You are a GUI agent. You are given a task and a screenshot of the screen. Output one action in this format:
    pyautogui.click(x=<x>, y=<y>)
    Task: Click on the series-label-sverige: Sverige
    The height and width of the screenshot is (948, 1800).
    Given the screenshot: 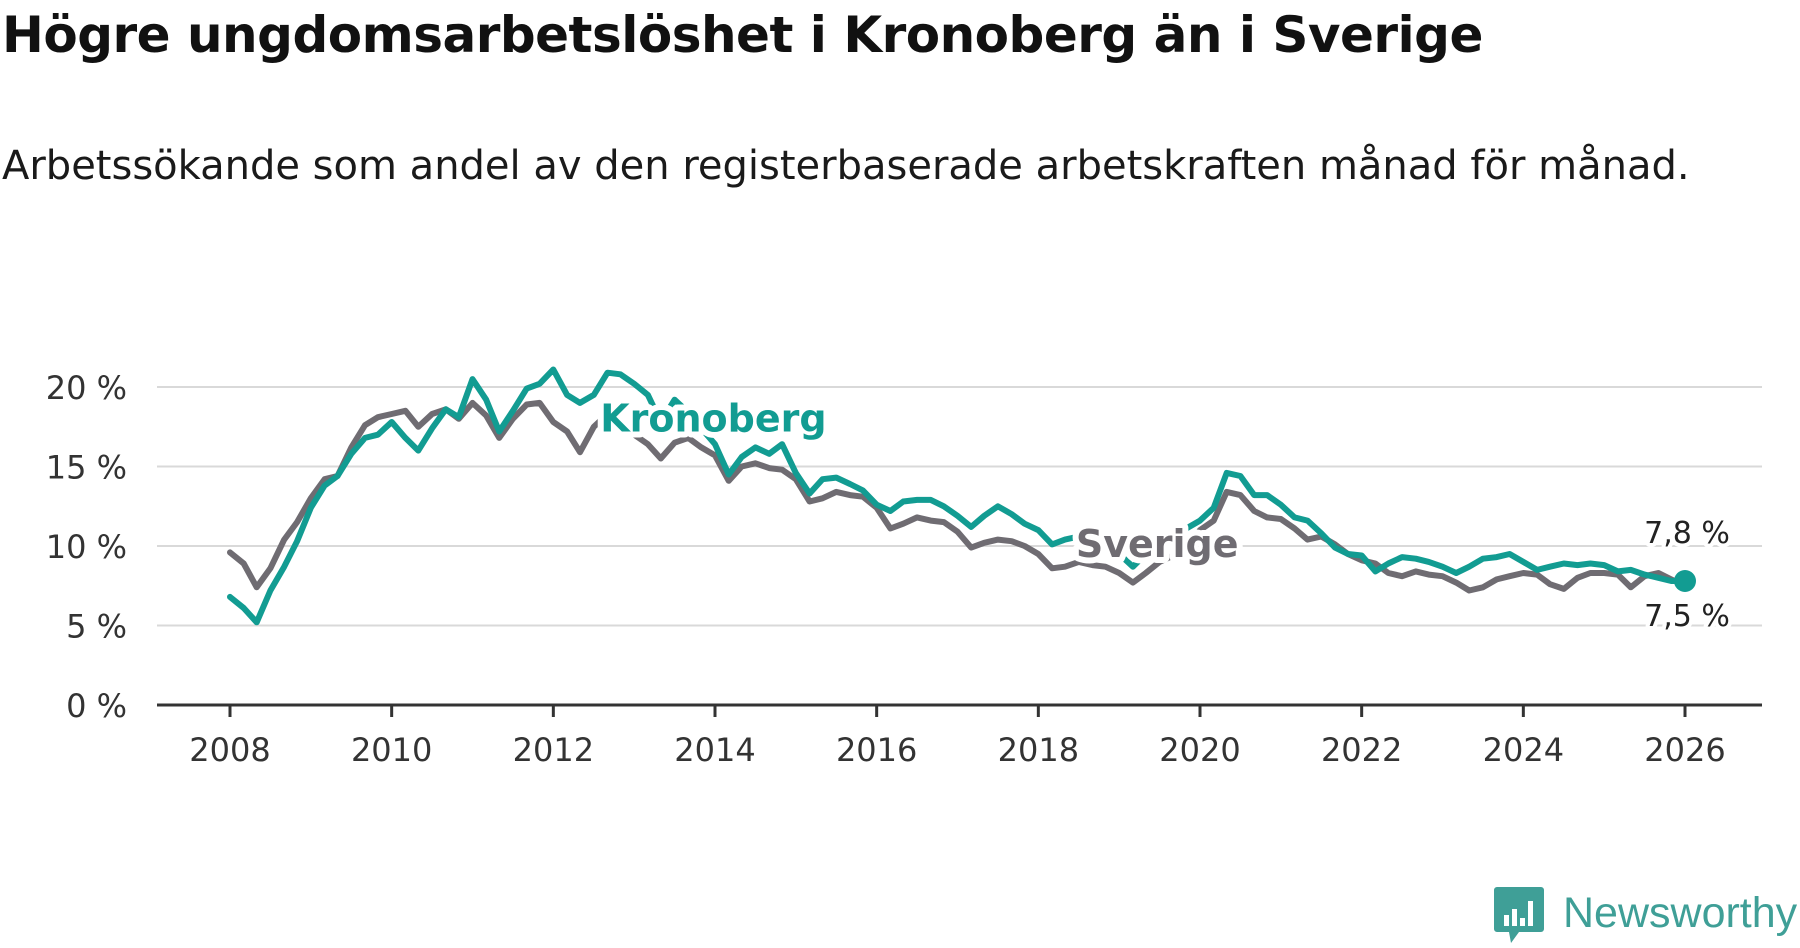 What is the action you would take?
    pyautogui.click(x=1157, y=544)
    